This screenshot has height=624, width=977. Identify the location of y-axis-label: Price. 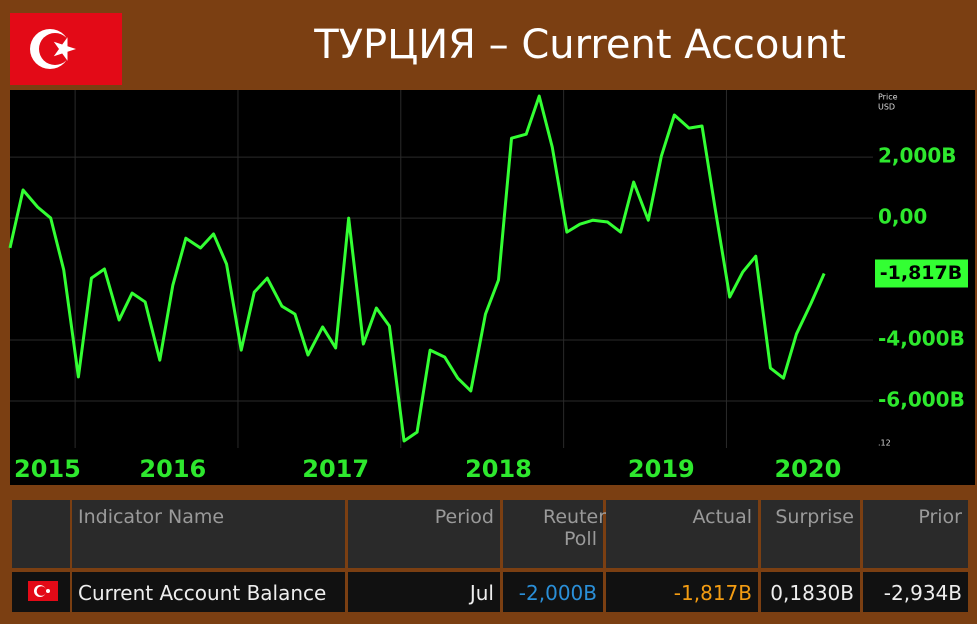
(888, 97).